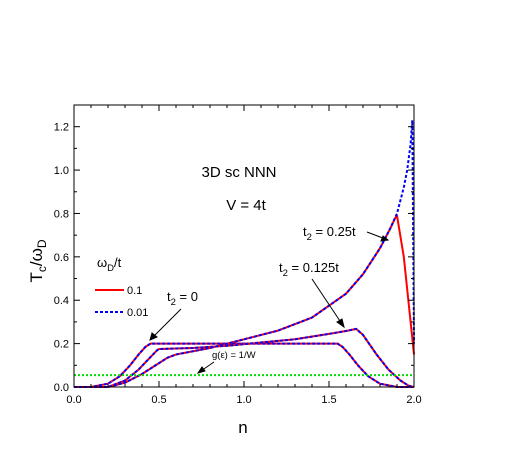 The height and width of the screenshot is (457, 512). What do you see at coordinates (73, 400) in the screenshot?
I see `x-tick-label: 0.0` at bounding box center [73, 400].